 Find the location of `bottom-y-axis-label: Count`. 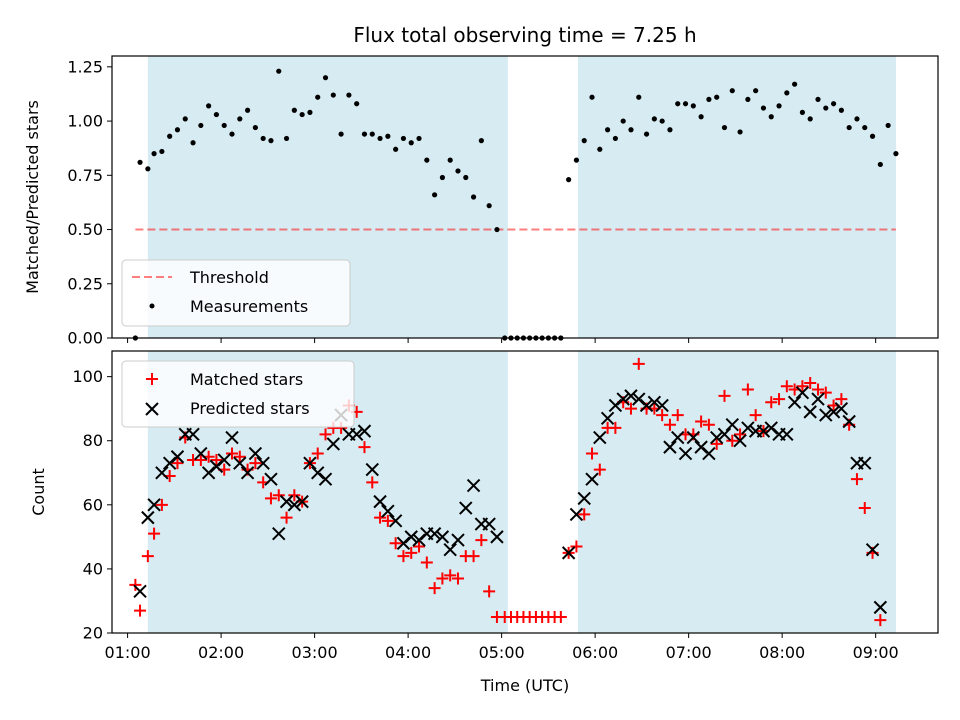

bottom-y-axis-label: Count is located at coordinates (38, 492).